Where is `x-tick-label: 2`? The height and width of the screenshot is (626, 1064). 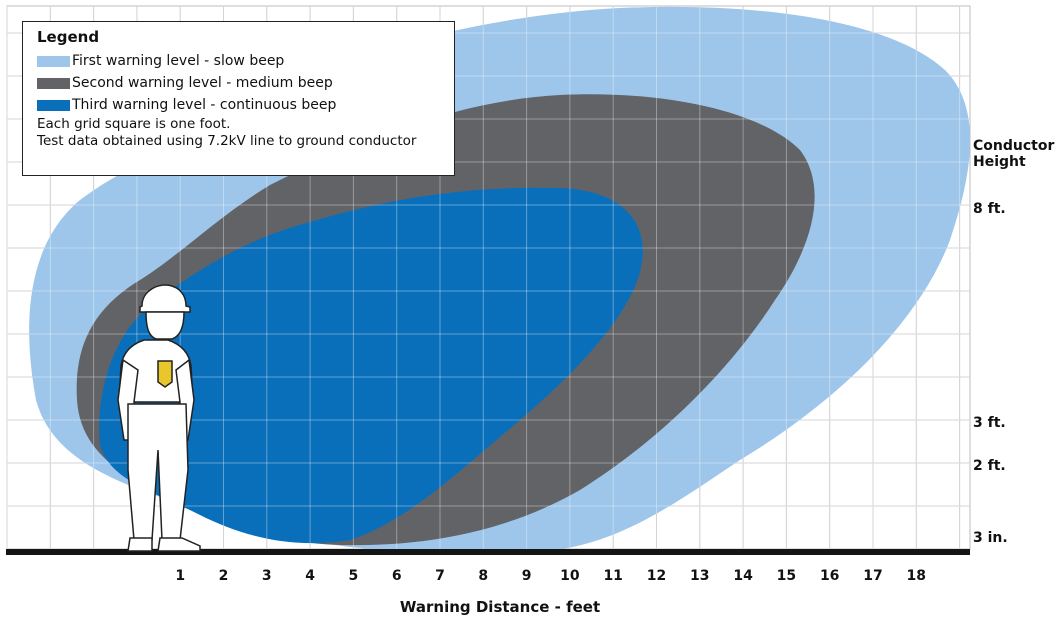
x-tick-label: 2 is located at coordinates (223, 576).